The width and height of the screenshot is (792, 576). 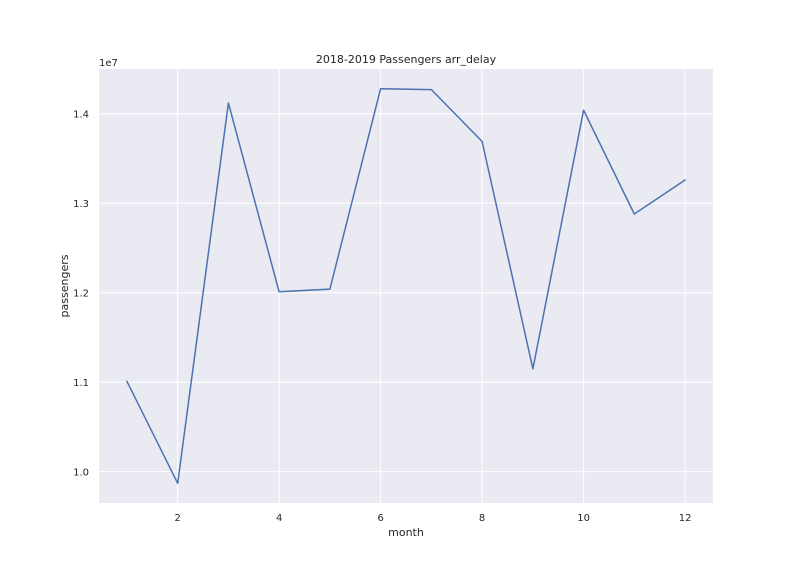 I want to click on y-offset-label: 1e7, so click(x=108, y=63).